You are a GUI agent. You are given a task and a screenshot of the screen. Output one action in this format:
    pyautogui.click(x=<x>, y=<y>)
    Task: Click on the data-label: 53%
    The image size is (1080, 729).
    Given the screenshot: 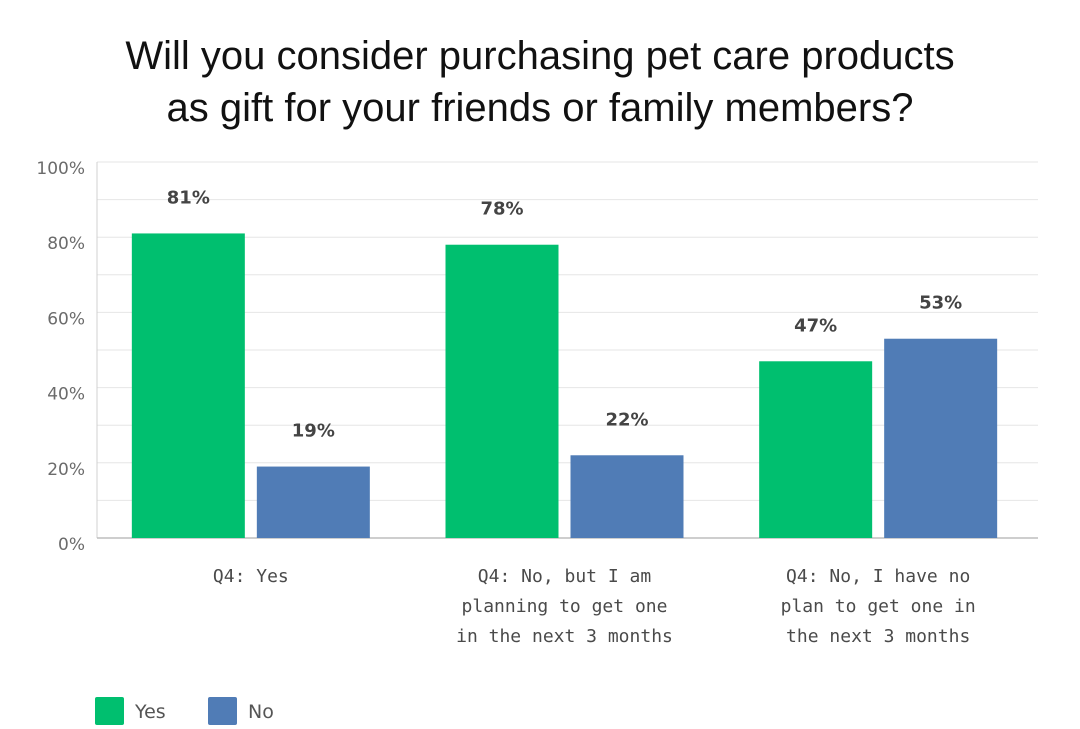 What is the action you would take?
    pyautogui.click(x=940, y=303)
    